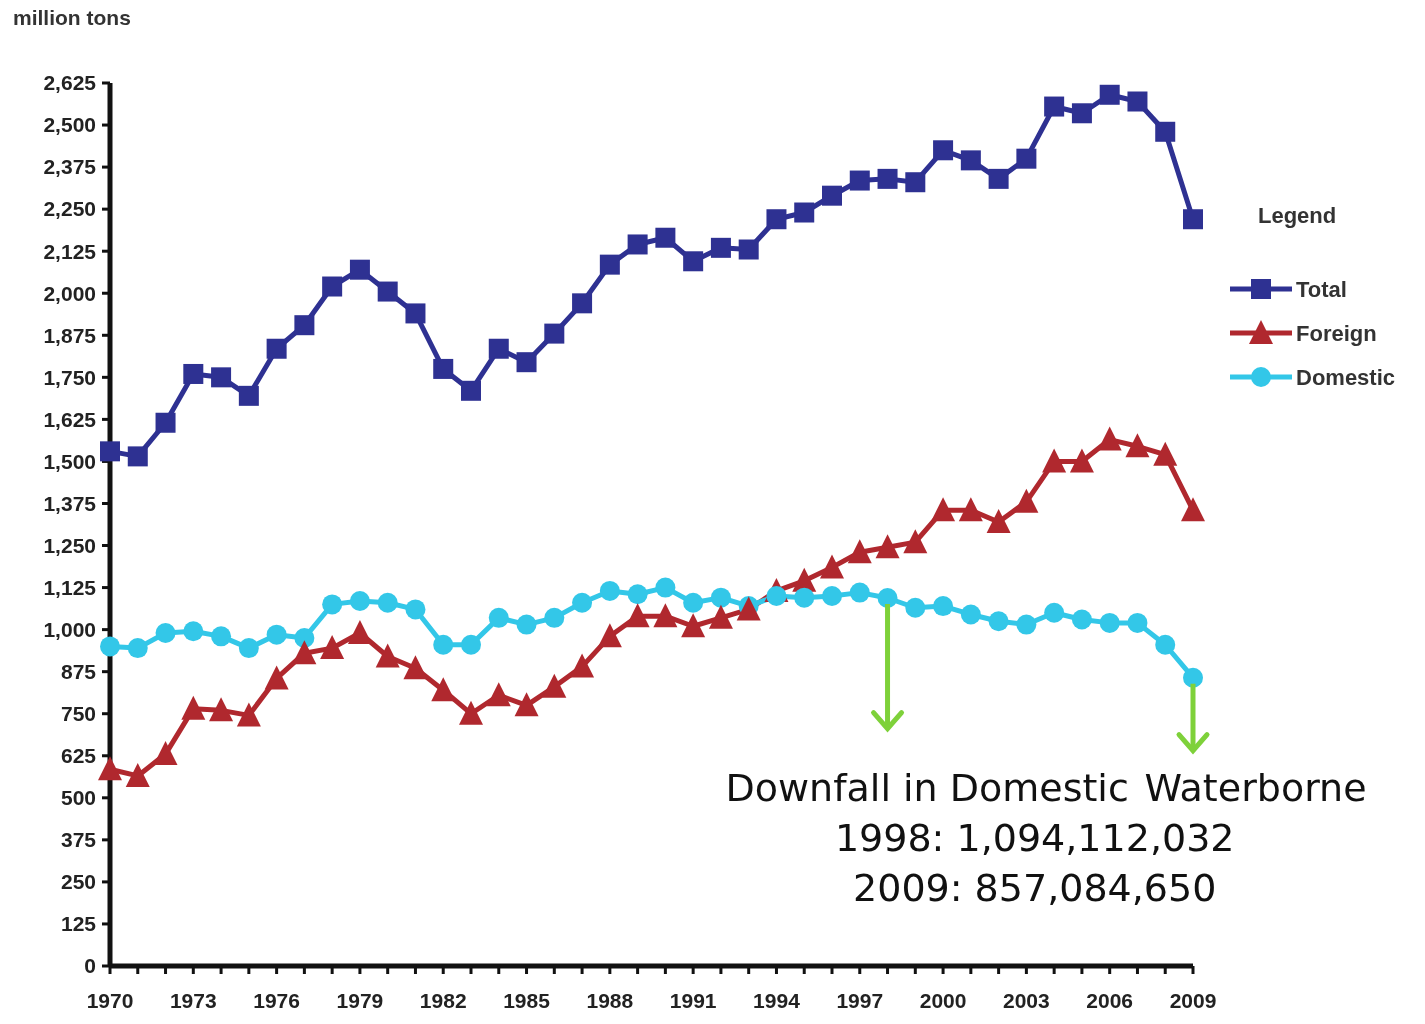 This screenshot has width=1425, height=1024. What do you see at coordinates (70, 83) in the screenshot?
I see `y-tick-label: 2,625` at bounding box center [70, 83].